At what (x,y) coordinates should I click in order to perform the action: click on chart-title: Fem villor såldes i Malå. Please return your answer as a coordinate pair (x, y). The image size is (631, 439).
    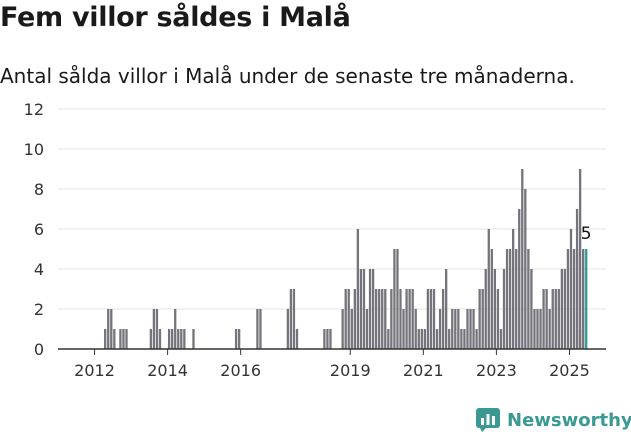
    Looking at the image, I should click on (175, 17).